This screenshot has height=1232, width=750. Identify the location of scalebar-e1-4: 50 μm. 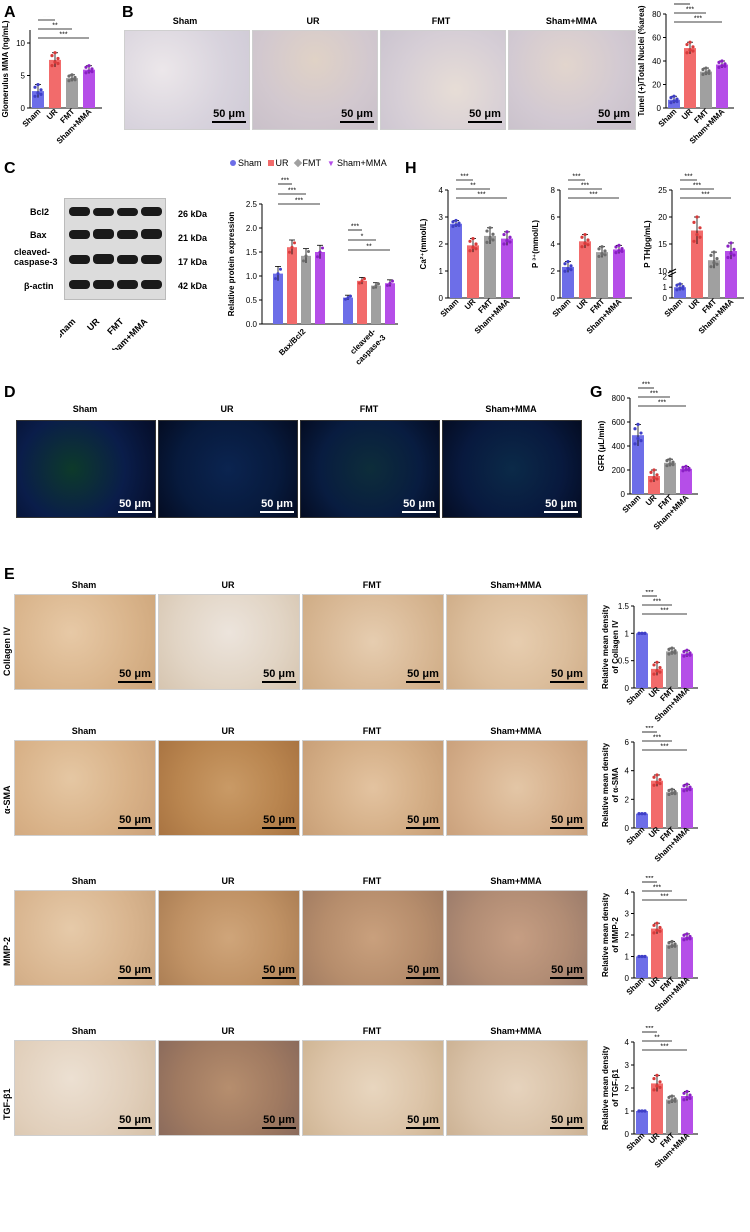
(567, 675).